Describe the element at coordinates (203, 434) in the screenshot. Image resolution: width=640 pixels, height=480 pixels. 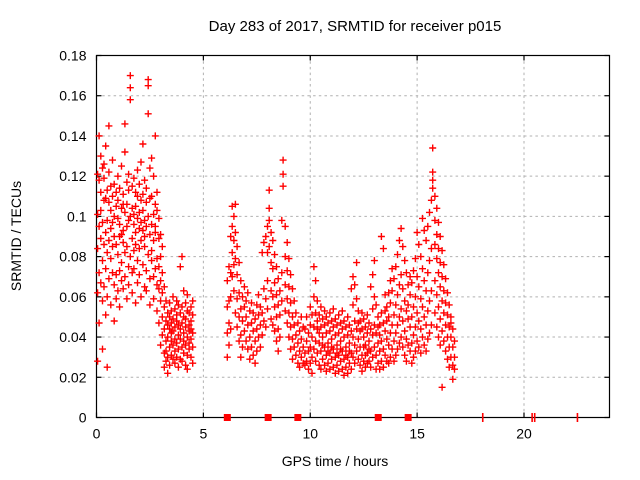
I see `x-tick-label: 5` at that location.